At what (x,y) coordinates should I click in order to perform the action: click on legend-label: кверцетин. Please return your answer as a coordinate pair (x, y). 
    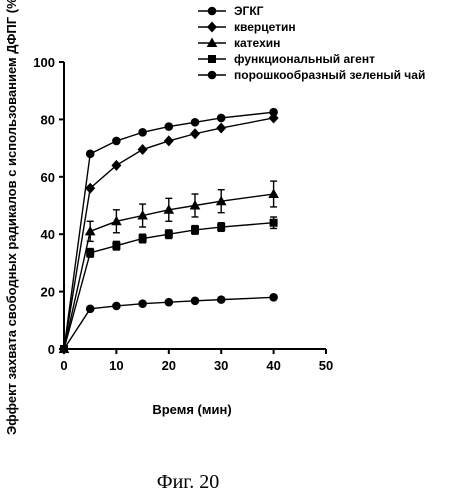
    Looking at the image, I should click on (265, 27).